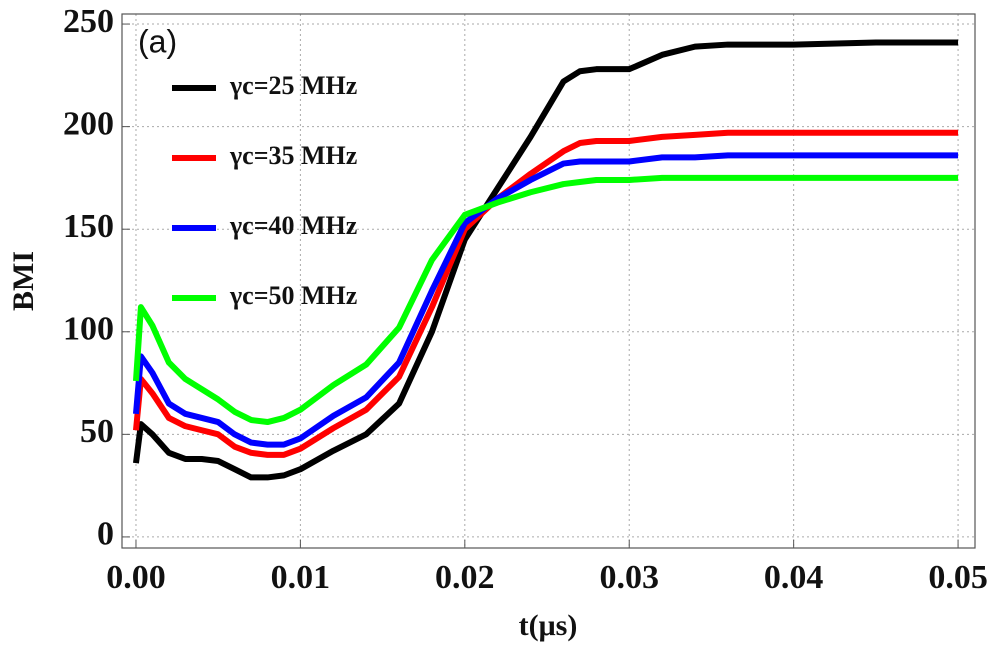  I want to click on y-axis-label: BMI, so click(23, 281).